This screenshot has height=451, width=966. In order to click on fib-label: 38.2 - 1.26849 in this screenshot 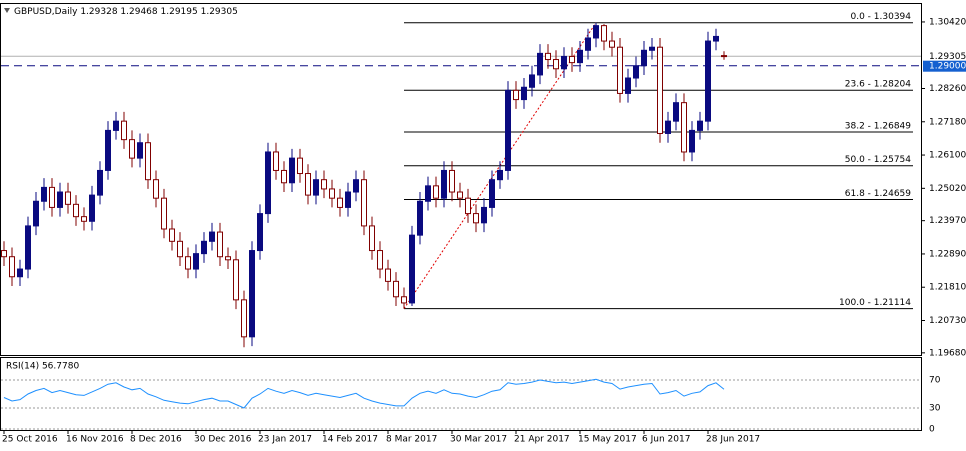, I will do `click(878, 126)`.